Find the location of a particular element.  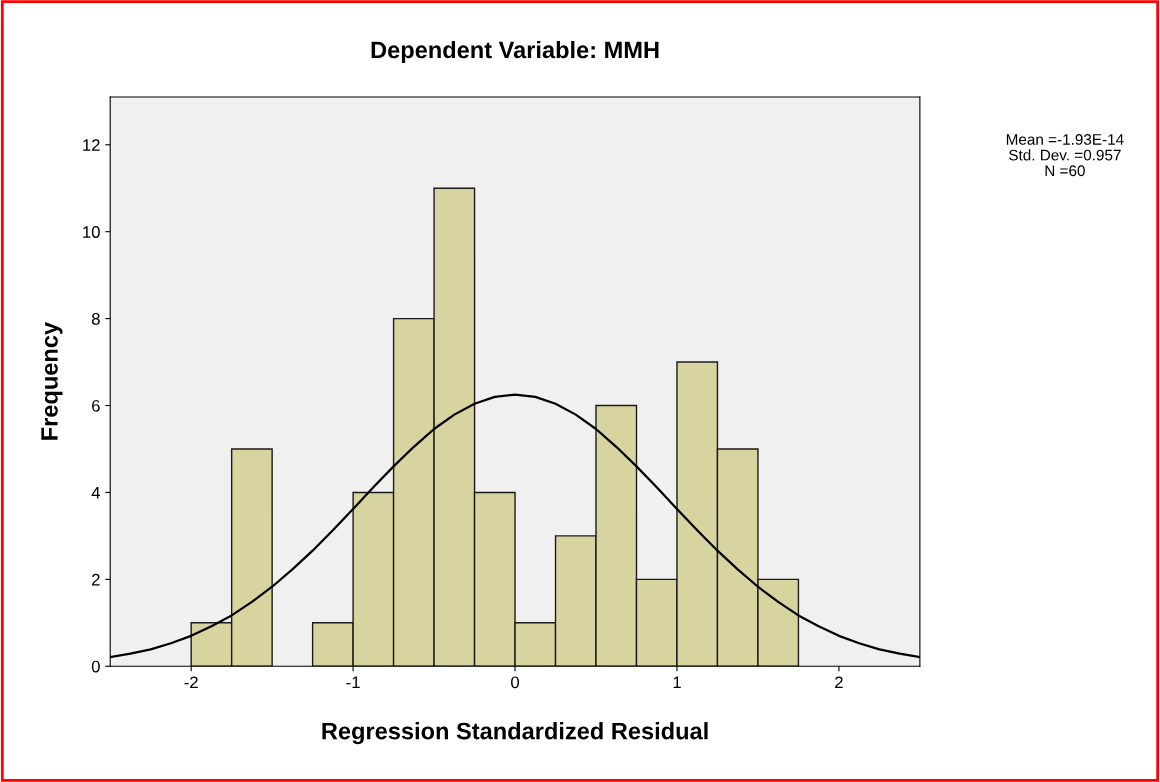

x-axis-title: Regression Standardized Residual is located at coordinates (515, 733).